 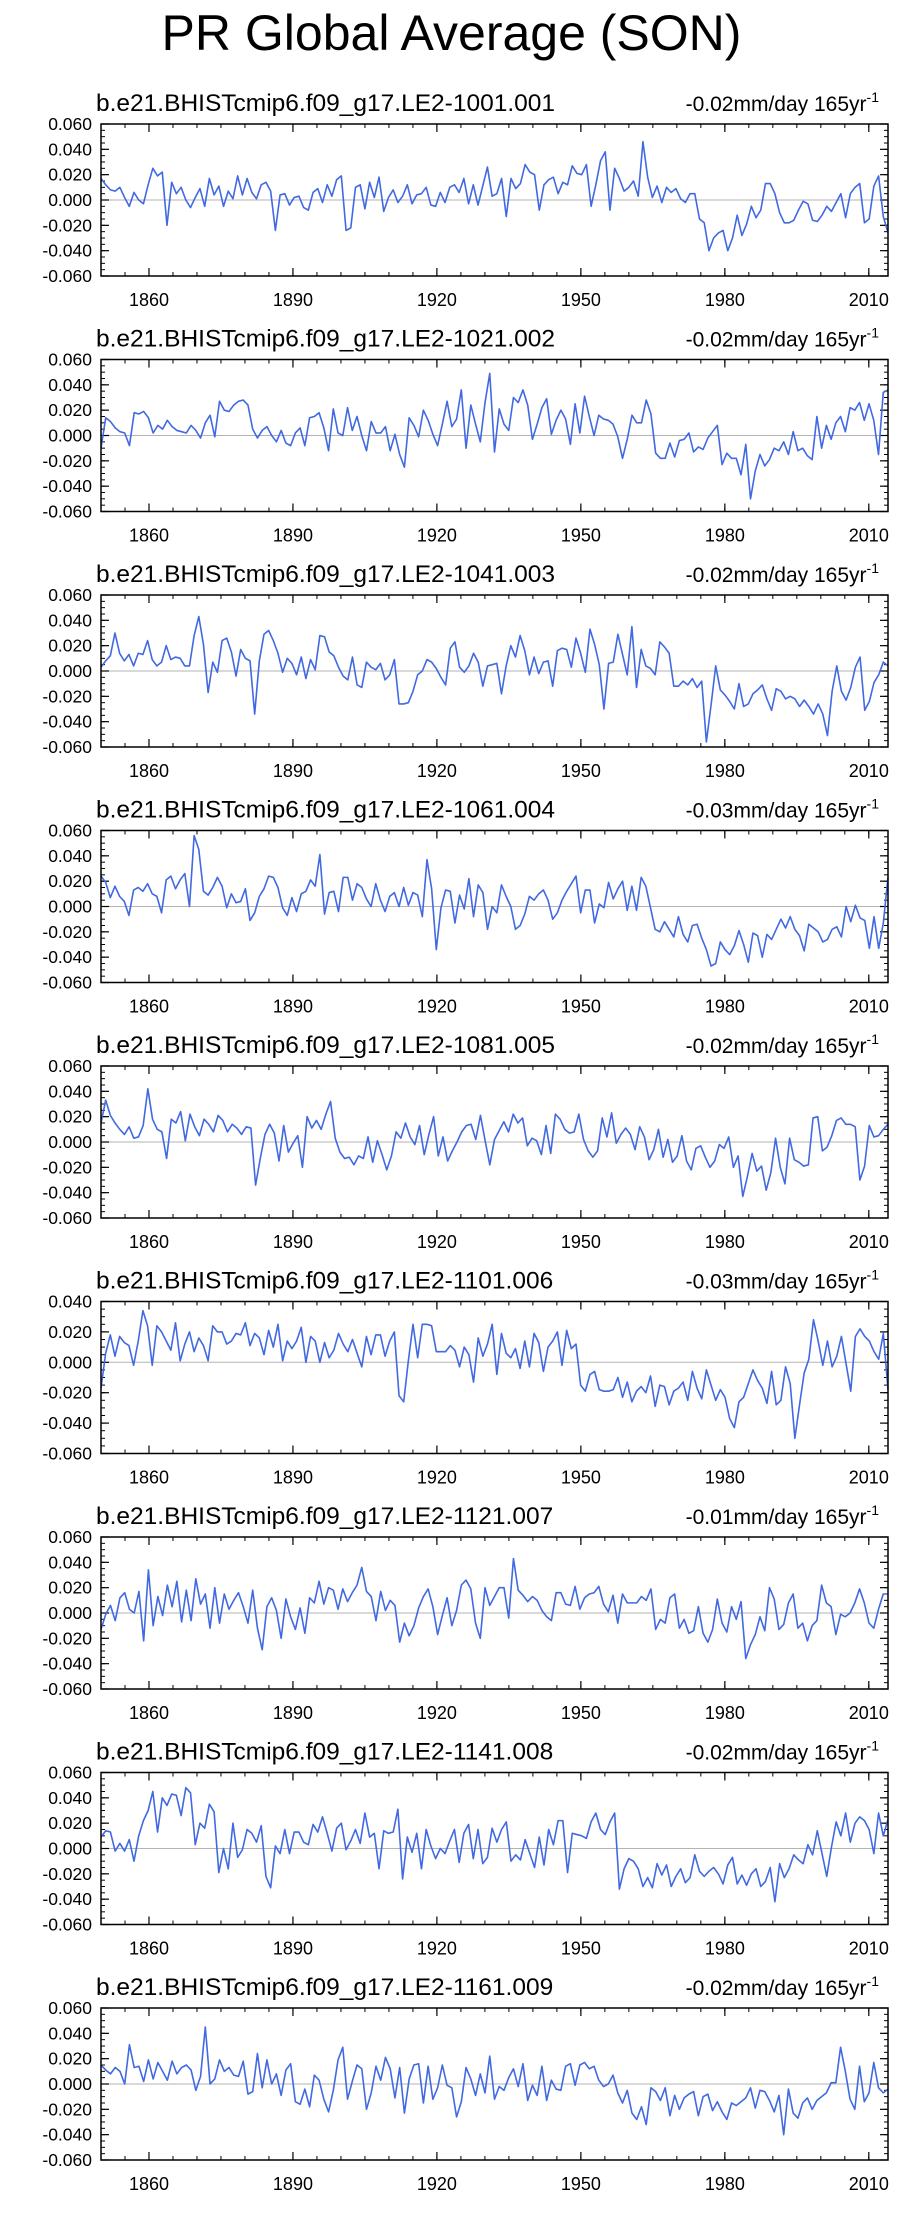 I want to click on panel-title: b.e21.BHISTcmip6.f09_g17.LE2-1101.006, so click(x=324, y=1281).